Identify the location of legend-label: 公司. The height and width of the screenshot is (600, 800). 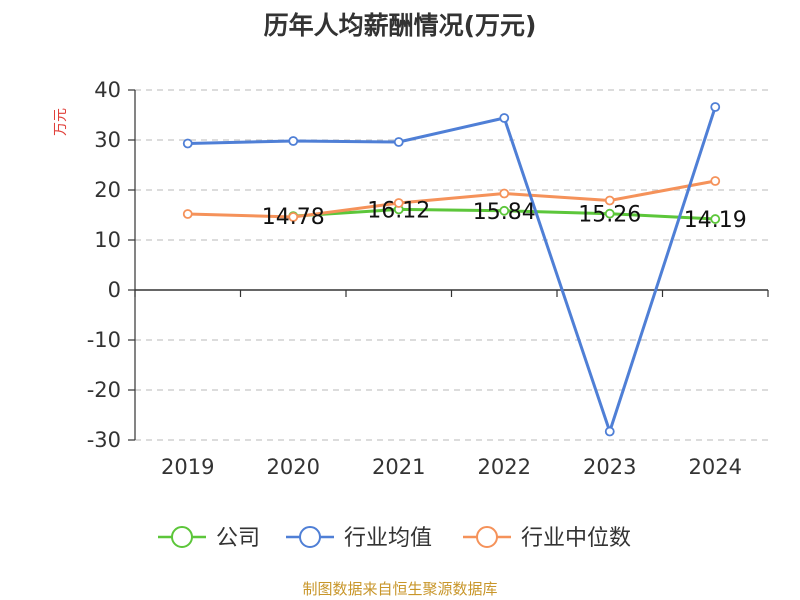
(238, 538).